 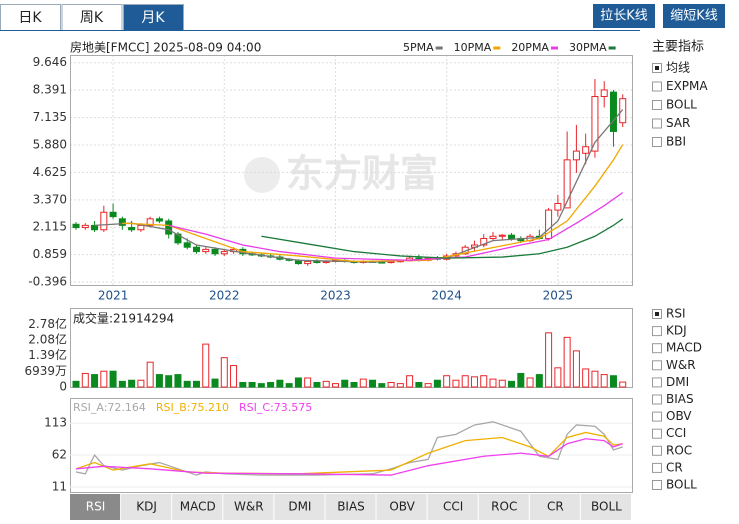 What do you see at coordinates (678, 47) in the screenshot?
I see `indicator-title: 主要指标` at bounding box center [678, 47].